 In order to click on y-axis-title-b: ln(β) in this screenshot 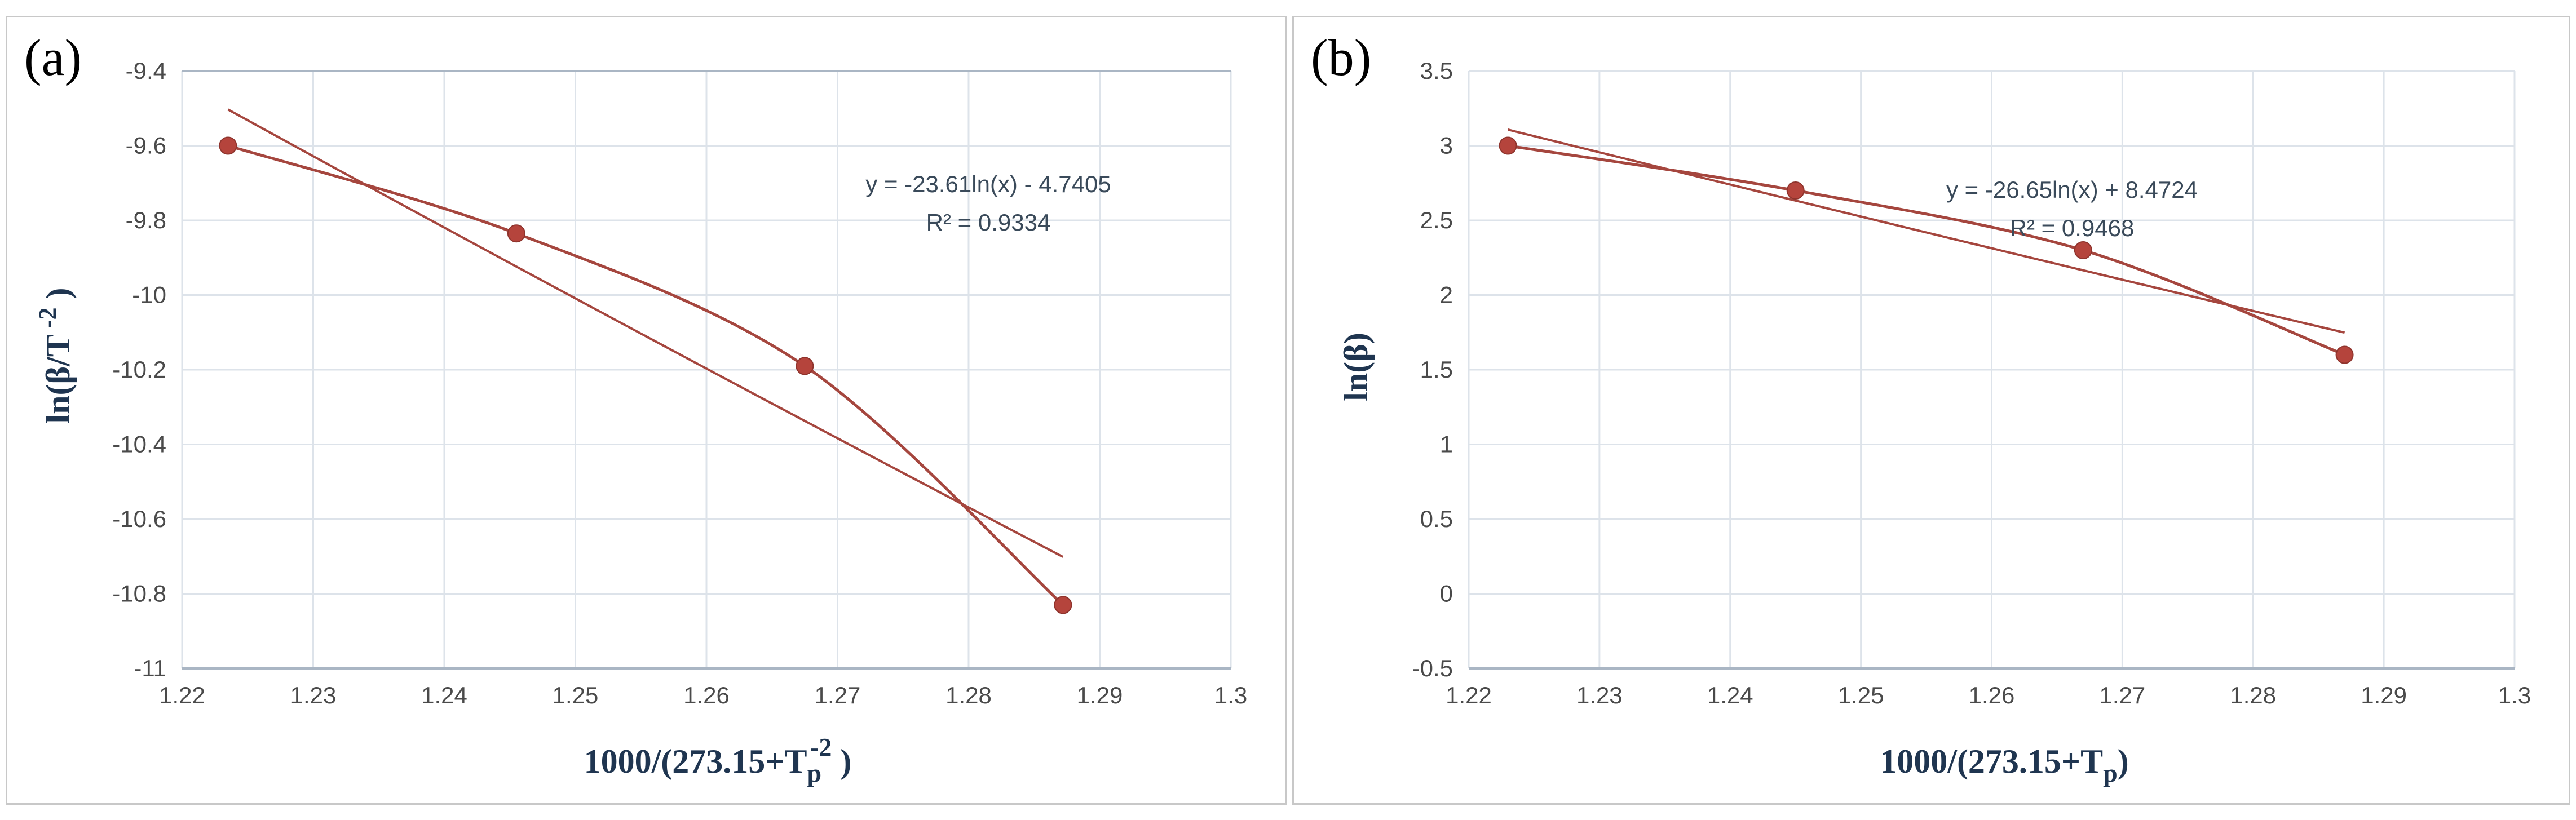, I will do `click(1356, 367)`.